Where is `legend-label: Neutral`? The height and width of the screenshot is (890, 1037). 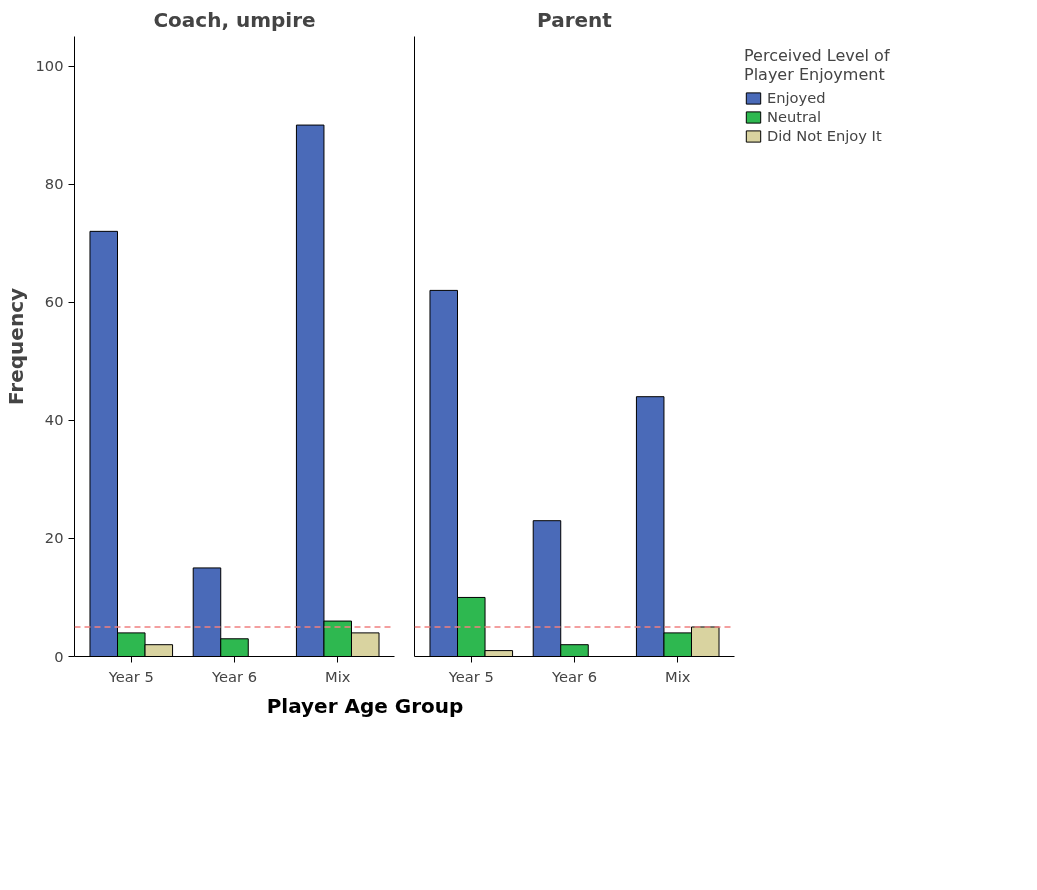 legend-label: Neutral is located at coordinates (794, 116).